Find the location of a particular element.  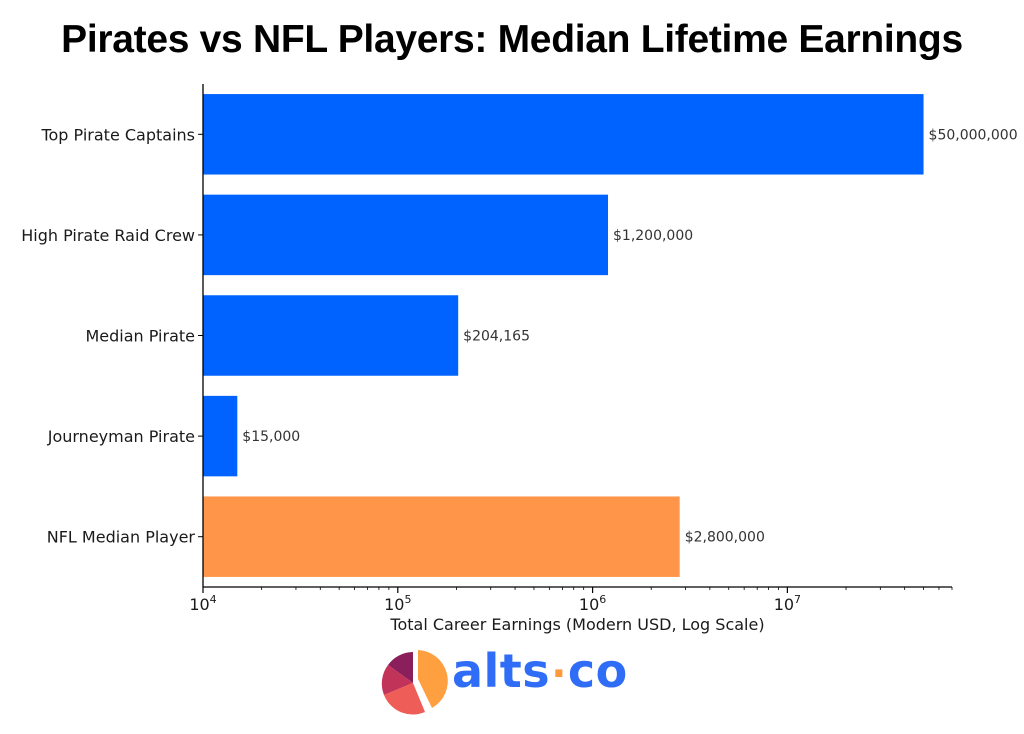

y-tick-label: Median Pirate is located at coordinates (140, 336).